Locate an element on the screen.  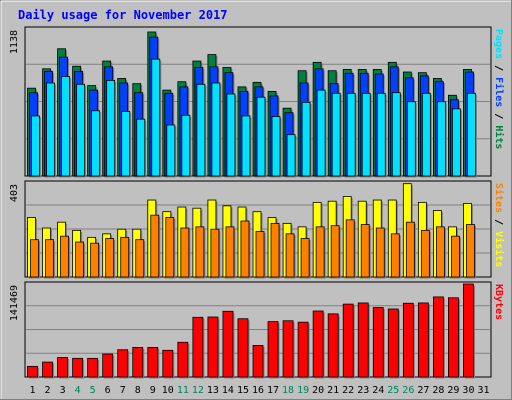
legend-kbytes: KBytes is located at coordinates (498, 302).